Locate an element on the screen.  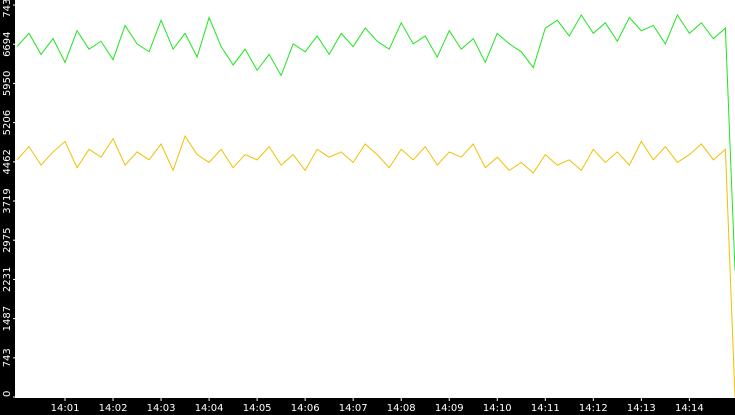
x-tick-label: 14:03 is located at coordinates (161, 408).